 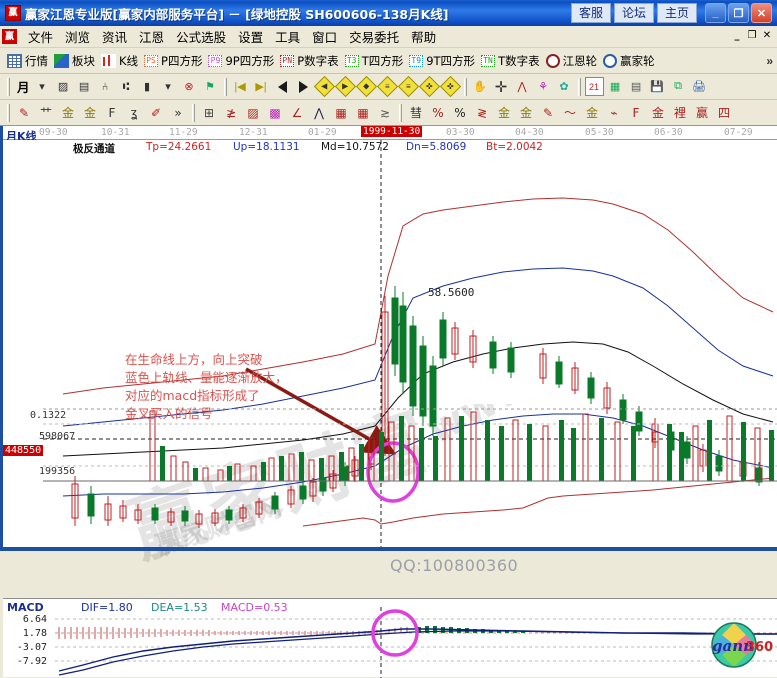 I want to click on calculator-icon: ▦, so click(x=615, y=87).